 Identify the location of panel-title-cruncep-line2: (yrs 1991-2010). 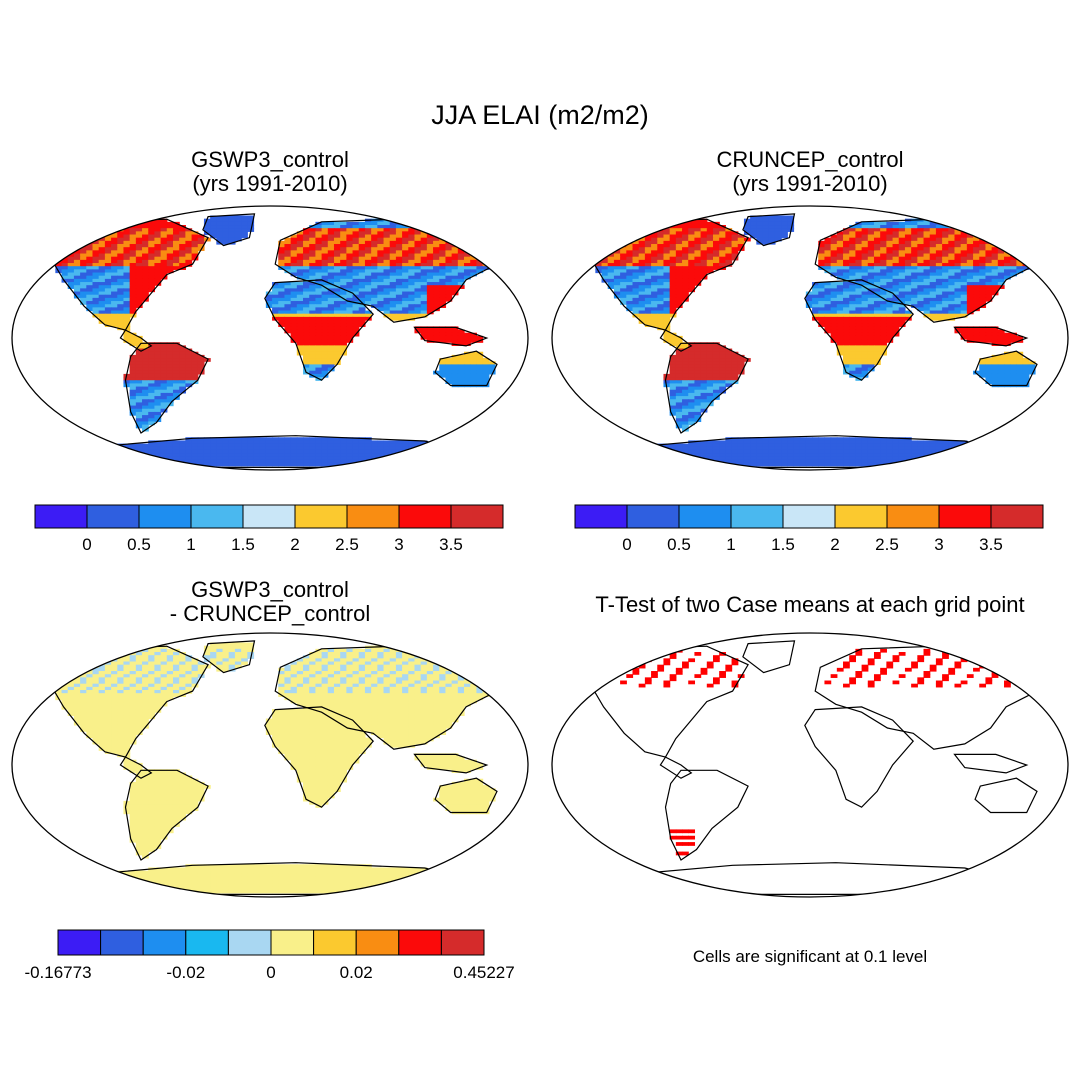
(810, 183).